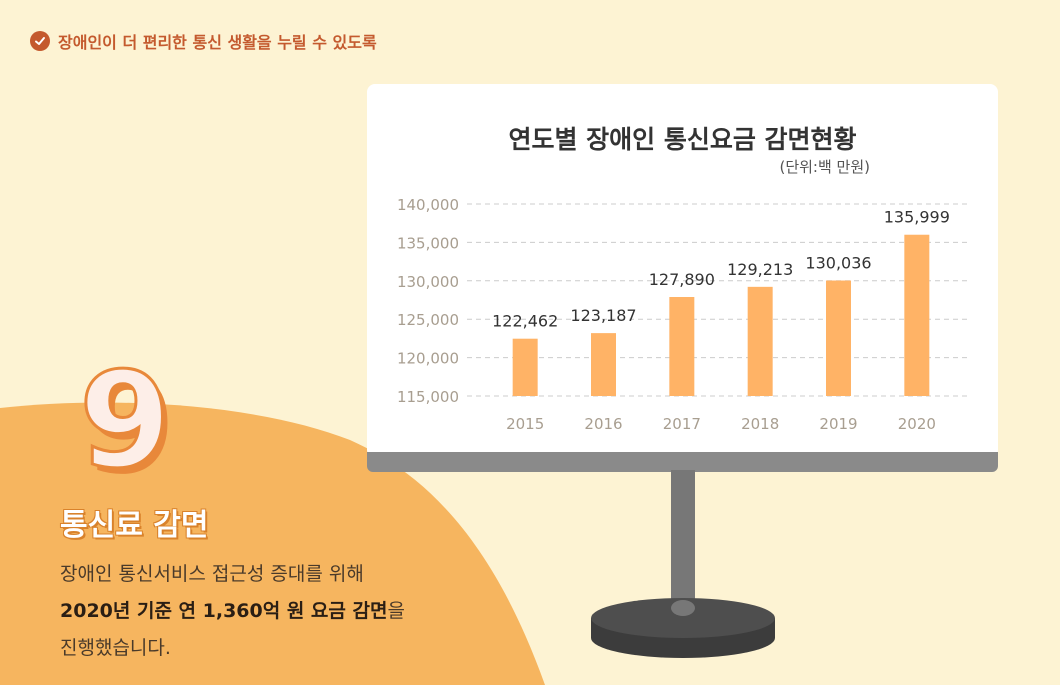  I want to click on chart-title: 연도별 장애인 통신요금 감면현황, so click(682, 139).